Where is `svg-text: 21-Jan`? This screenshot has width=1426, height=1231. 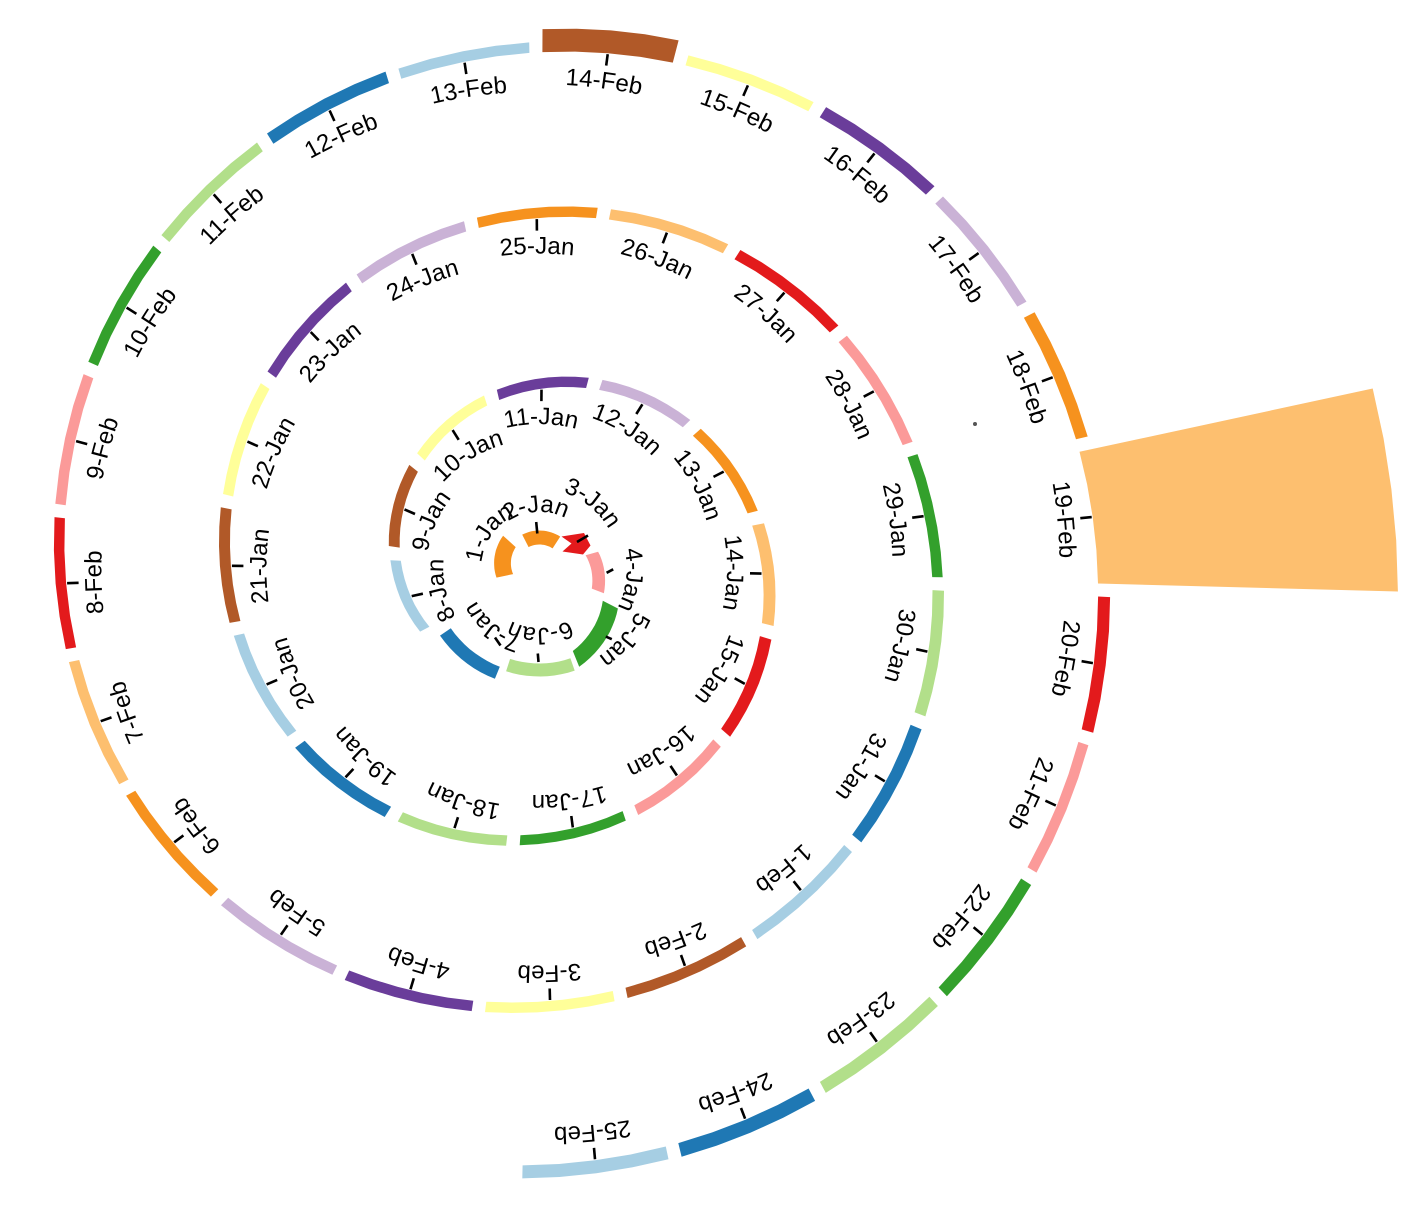
svg-text: 21-Jan is located at coordinates (260, 566).